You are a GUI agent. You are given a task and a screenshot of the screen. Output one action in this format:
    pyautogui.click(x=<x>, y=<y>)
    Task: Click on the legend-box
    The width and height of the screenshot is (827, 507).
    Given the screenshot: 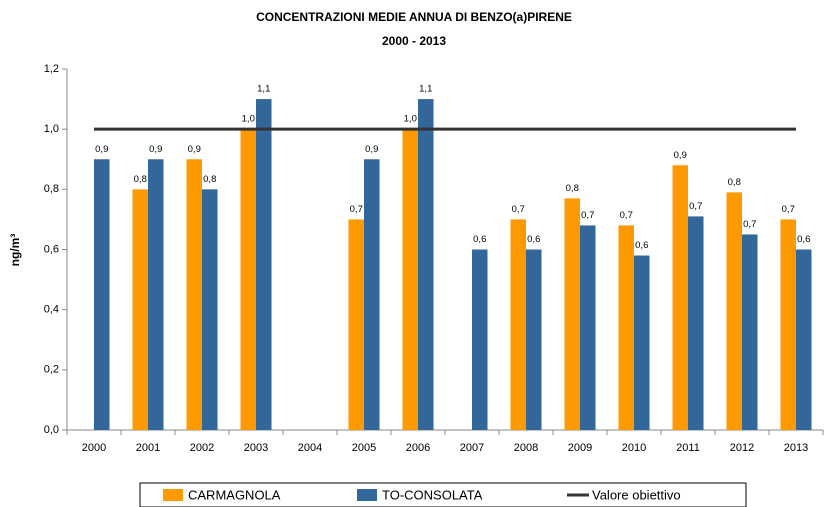 What is the action you would take?
    pyautogui.click(x=443, y=494)
    